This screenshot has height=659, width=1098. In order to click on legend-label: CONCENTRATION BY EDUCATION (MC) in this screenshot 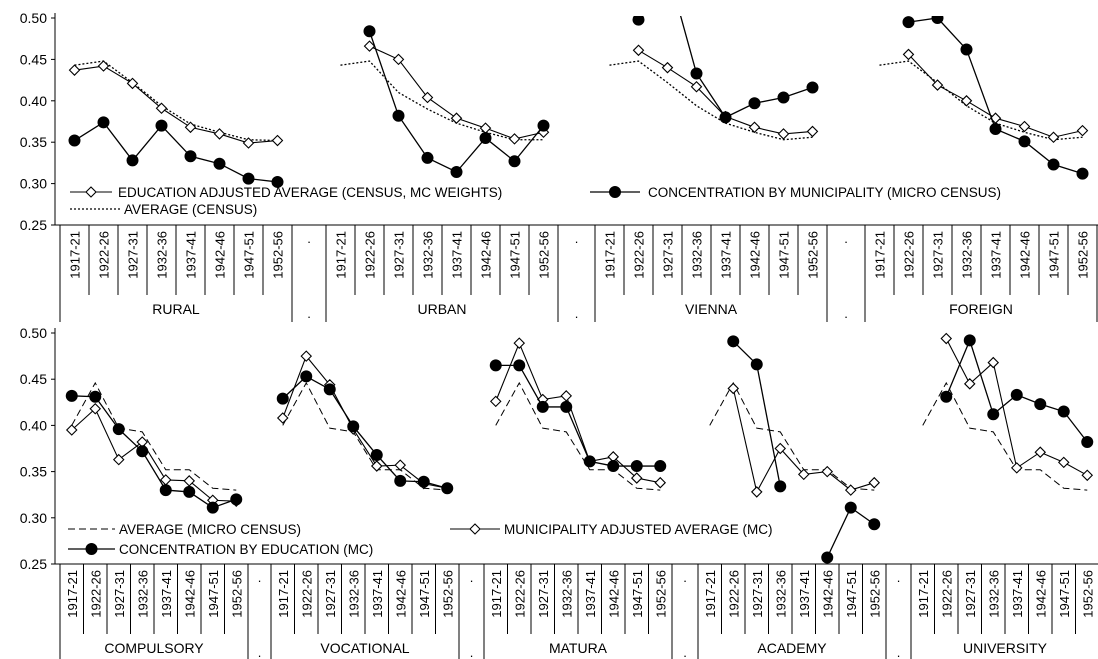, I will do `click(246, 549)`.